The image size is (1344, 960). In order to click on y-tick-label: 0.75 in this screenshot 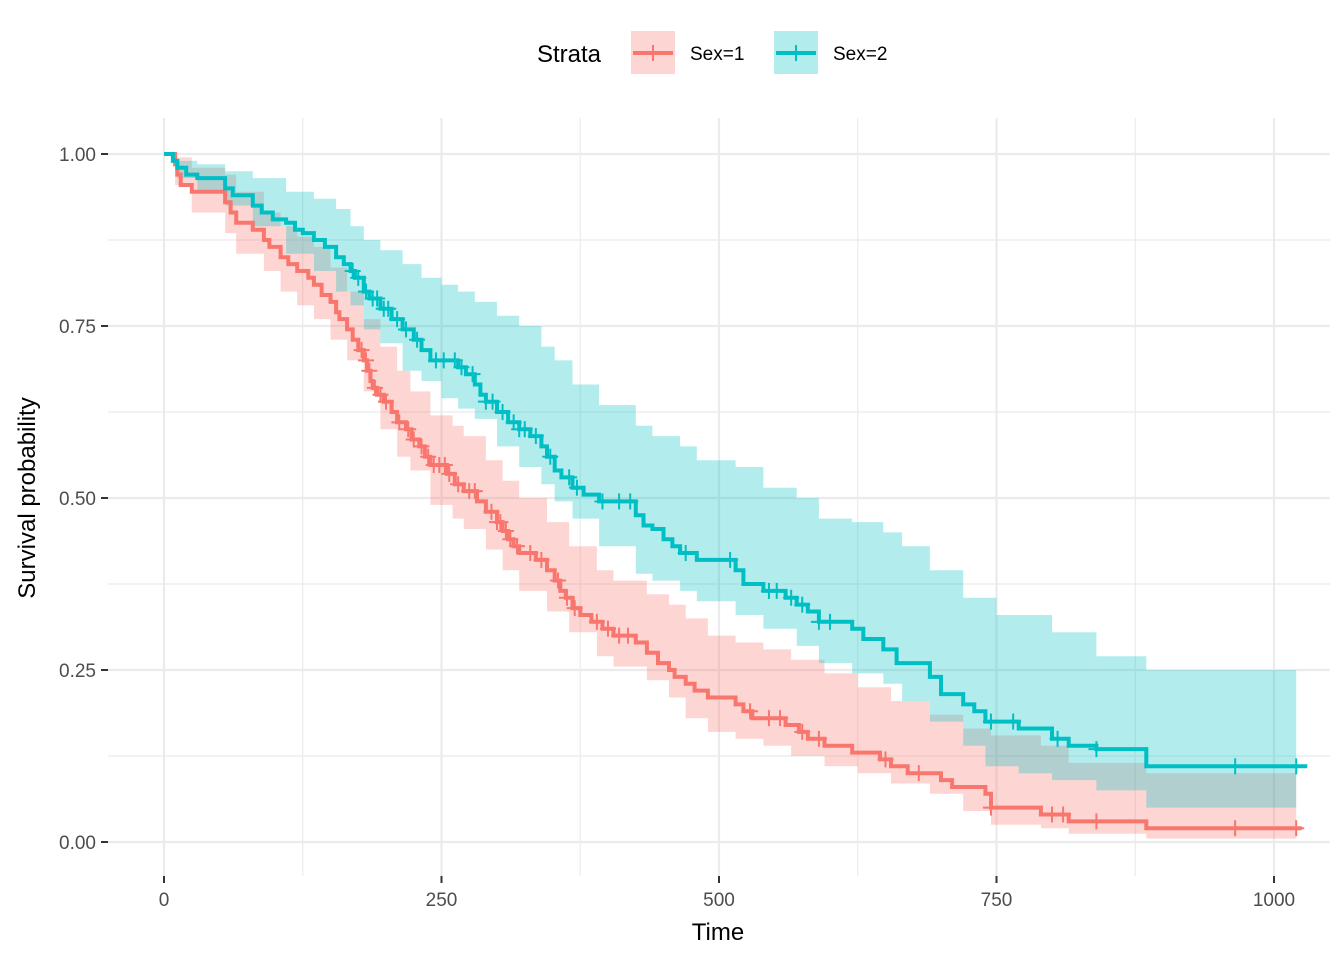, I will do `click(77, 327)`.